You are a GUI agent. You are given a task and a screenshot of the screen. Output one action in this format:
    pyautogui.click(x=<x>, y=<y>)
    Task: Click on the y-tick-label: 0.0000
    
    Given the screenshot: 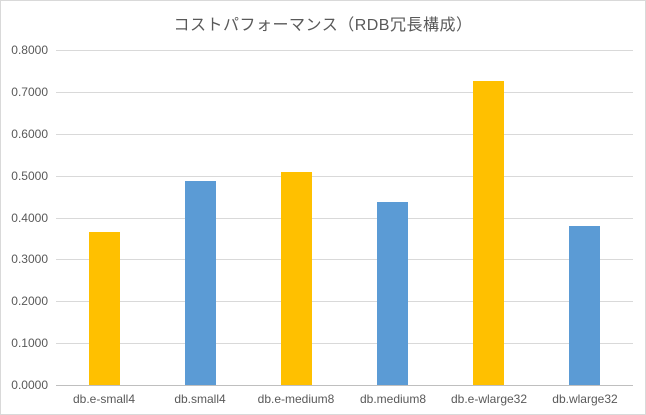 What is the action you would take?
    pyautogui.click(x=29, y=385)
    